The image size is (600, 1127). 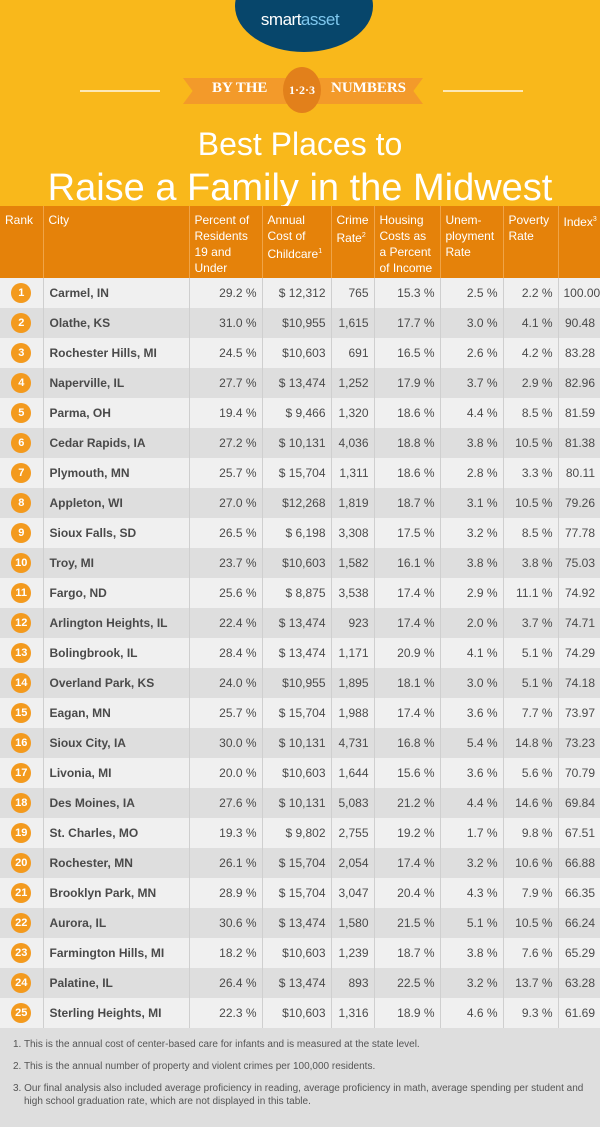 What do you see at coordinates (530, 323) in the screenshot?
I see `cell-poverty: 4.1 %` at bounding box center [530, 323].